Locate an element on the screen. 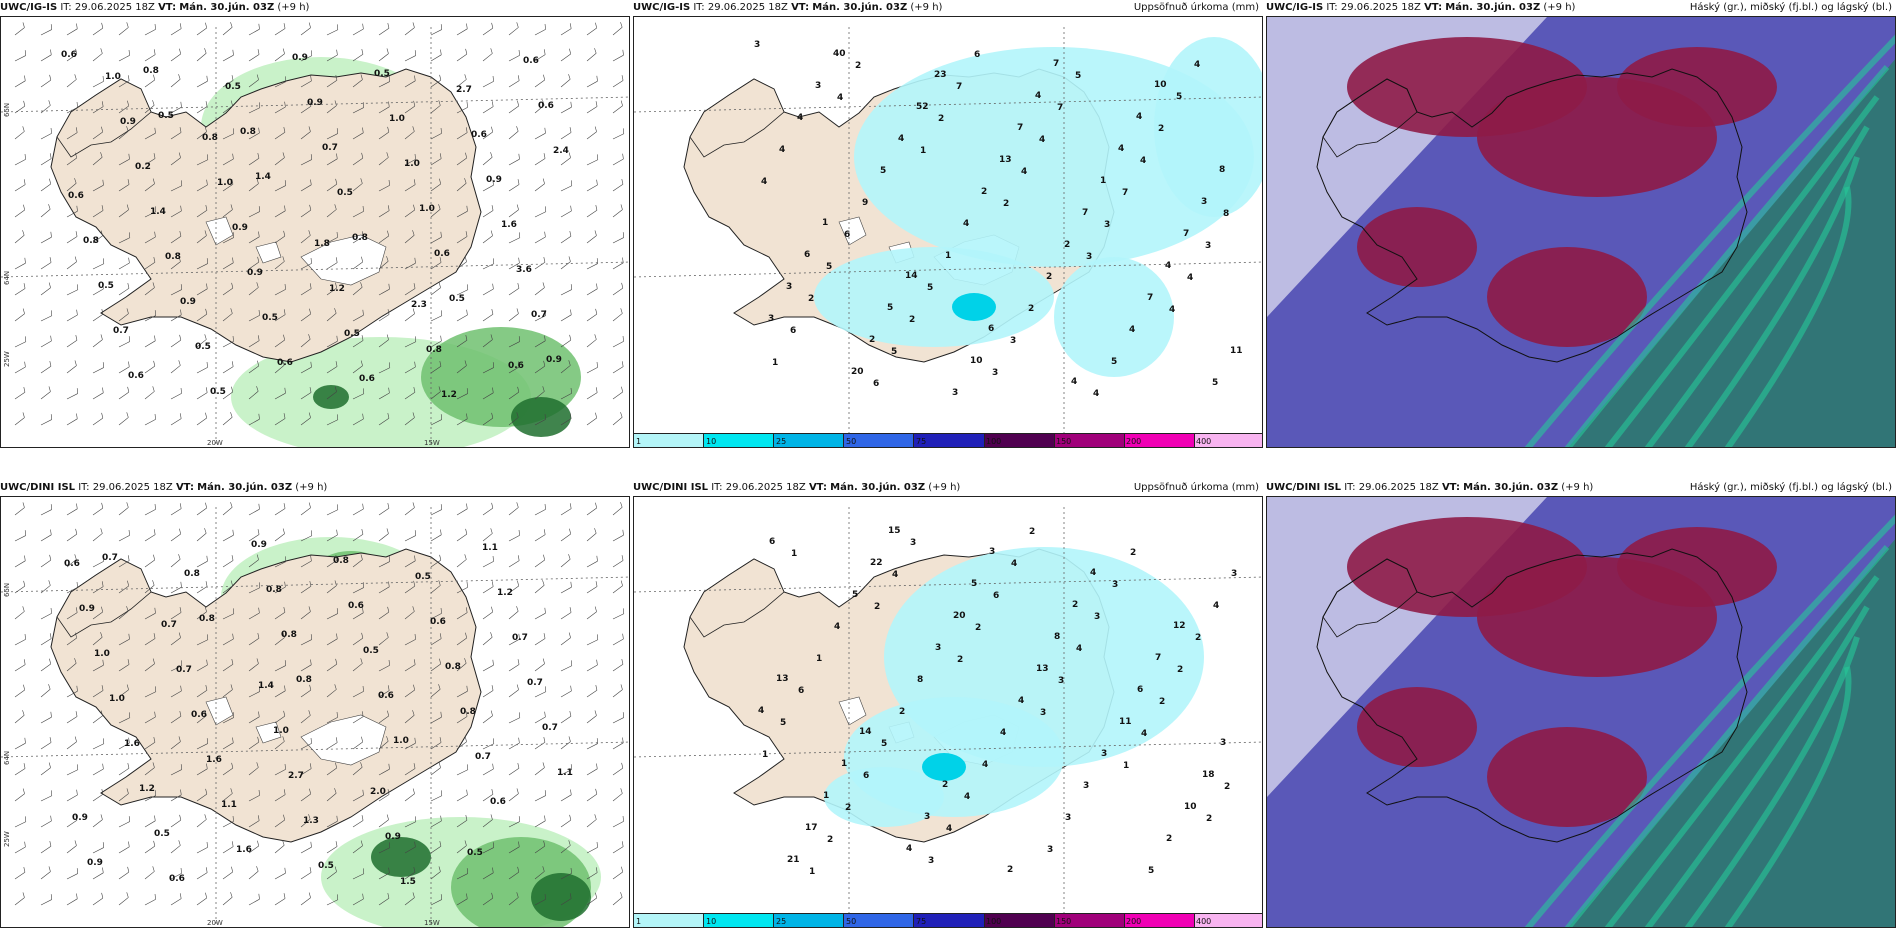 Image resolution: width=1900 pixels, height=950 pixels. accum-precip-shading is located at coordinates (1038, 207).